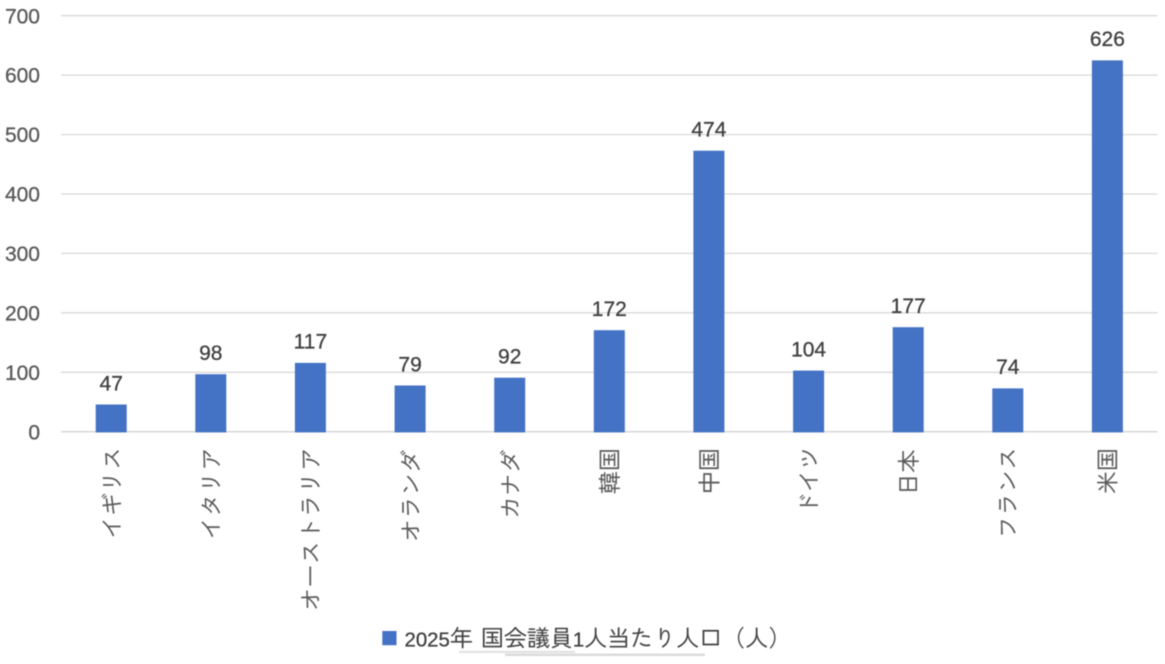  I want to click on svg-text: 300, so click(22, 254).